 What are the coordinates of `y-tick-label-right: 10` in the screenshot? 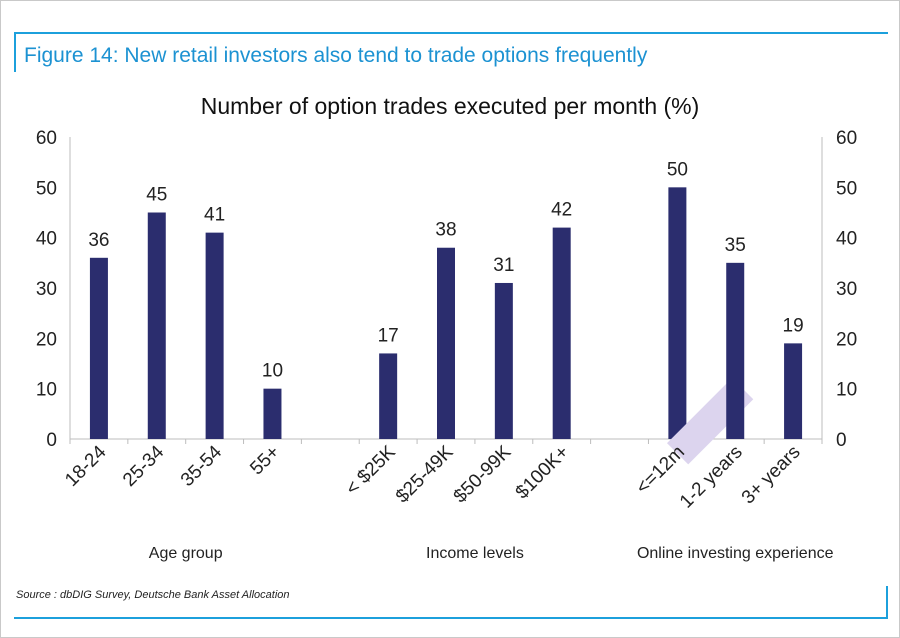 It's located at (846, 390).